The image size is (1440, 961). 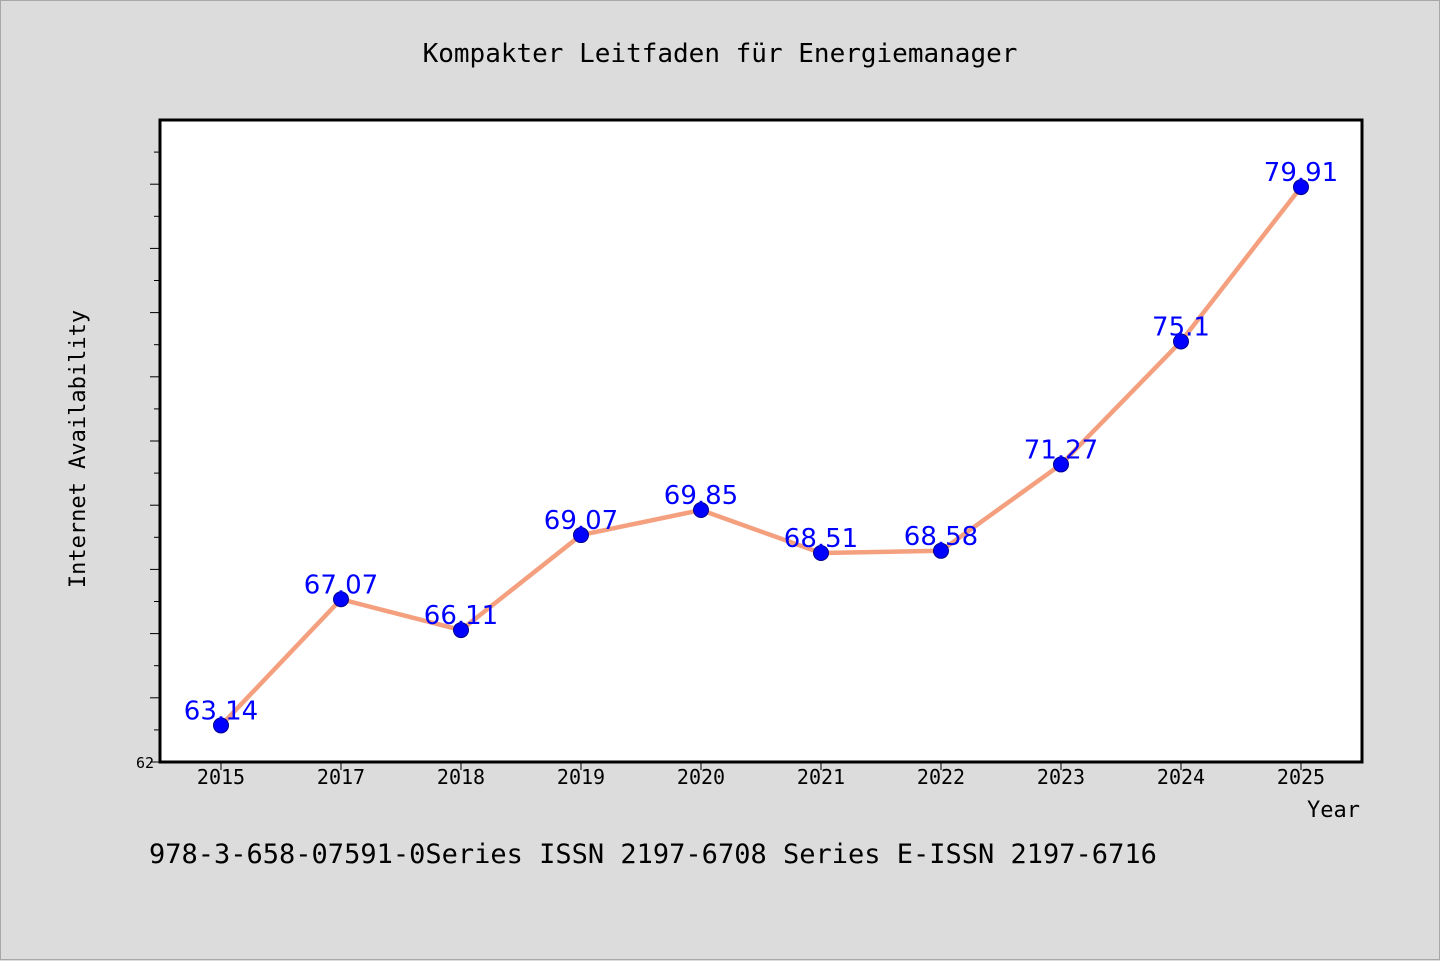 What do you see at coordinates (1061, 450) in the screenshot?
I see `data-label: 71.27` at bounding box center [1061, 450].